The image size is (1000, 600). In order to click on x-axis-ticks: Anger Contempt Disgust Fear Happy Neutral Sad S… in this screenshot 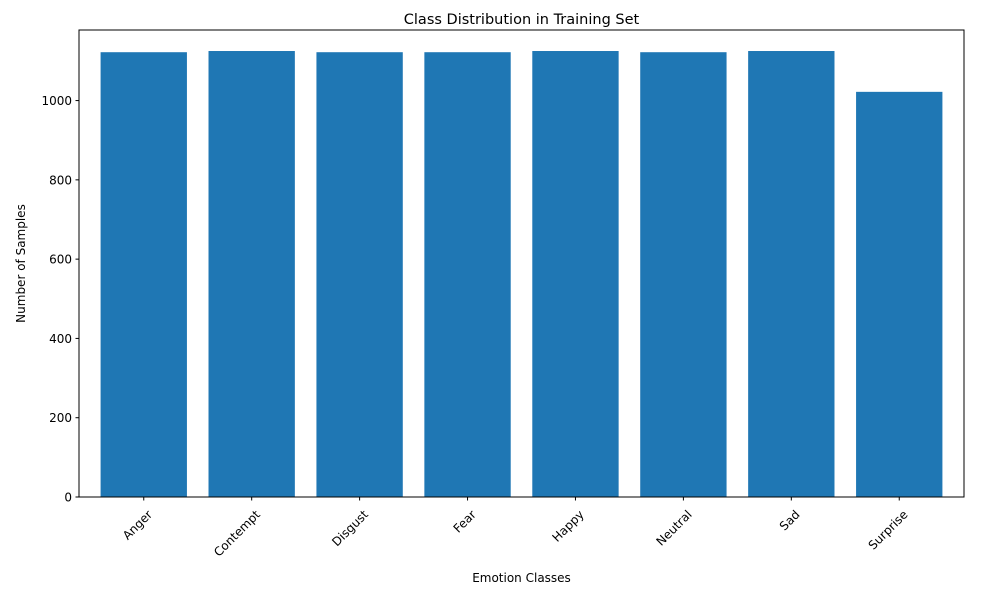, I will do `click(515, 528)`.